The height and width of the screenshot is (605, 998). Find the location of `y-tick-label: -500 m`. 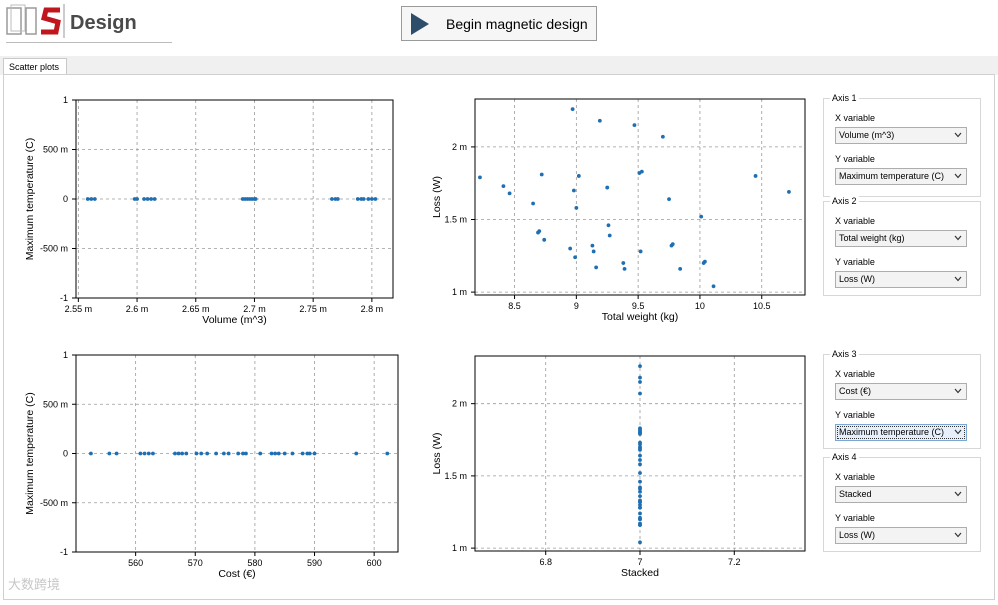

y-tick-label: -500 m is located at coordinates (54, 503).